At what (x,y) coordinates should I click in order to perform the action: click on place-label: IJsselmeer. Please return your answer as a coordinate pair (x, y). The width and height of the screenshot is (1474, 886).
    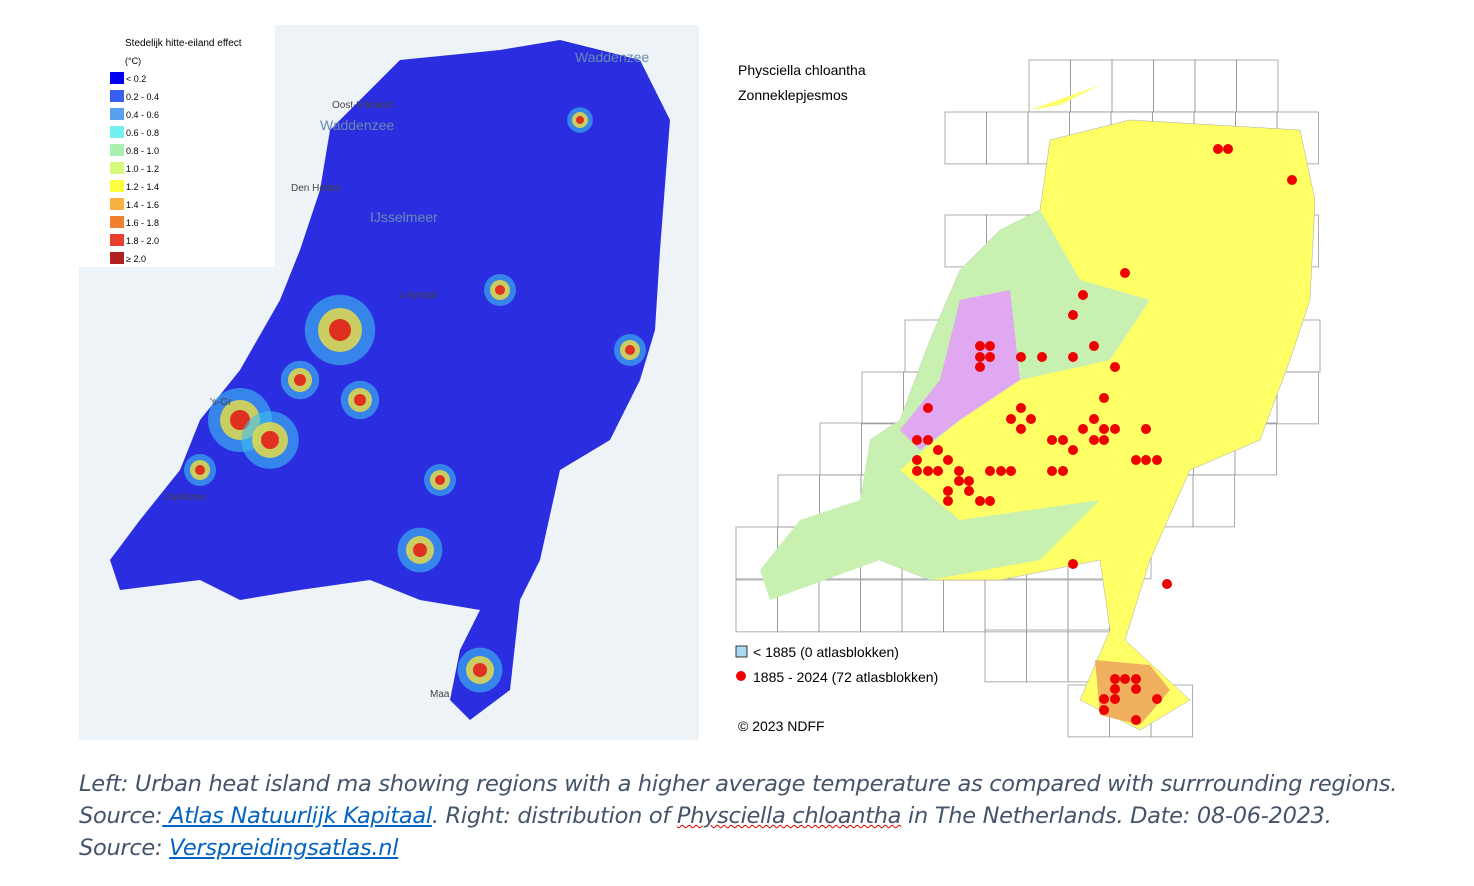
    Looking at the image, I should click on (404, 217).